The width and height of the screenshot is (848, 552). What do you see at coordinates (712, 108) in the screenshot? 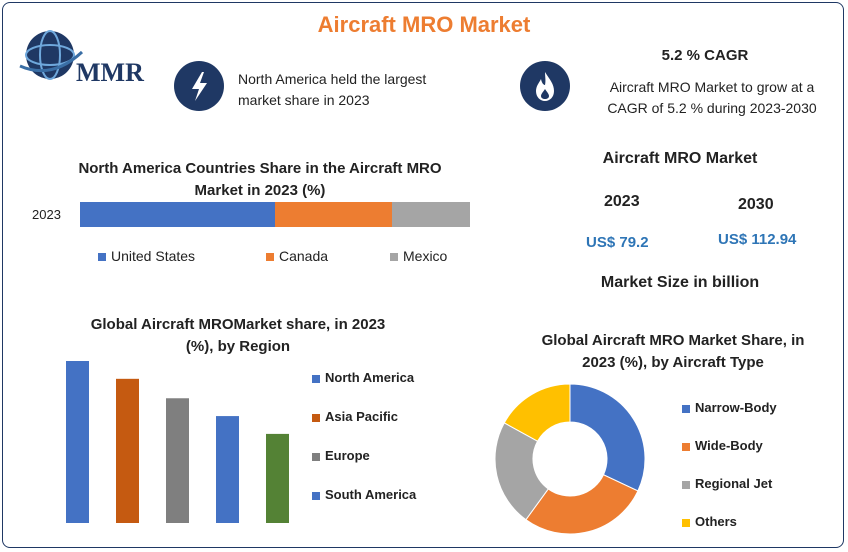
I see `info-right-line2: CAGR of 5.2 % during 2023-2030` at bounding box center [712, 108].